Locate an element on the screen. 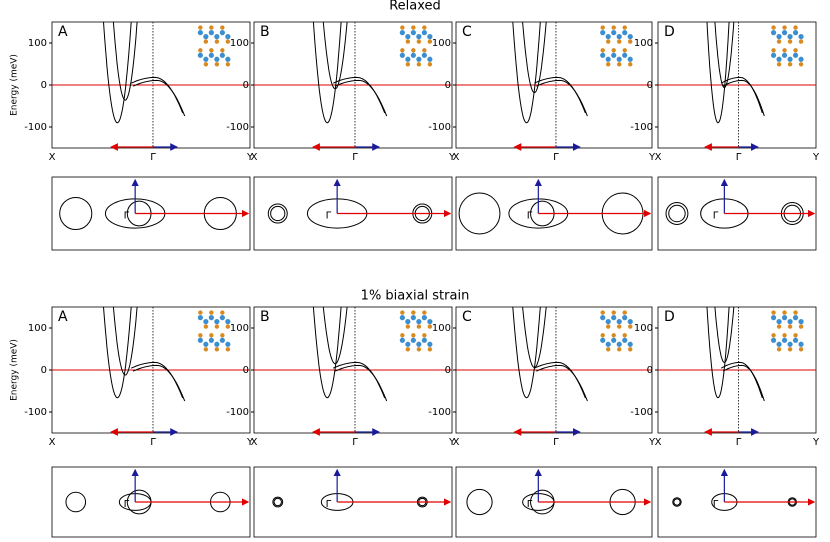 The height and width of the screenshot is (542, 830). x-label: Y is located at coordinates (250, 442).